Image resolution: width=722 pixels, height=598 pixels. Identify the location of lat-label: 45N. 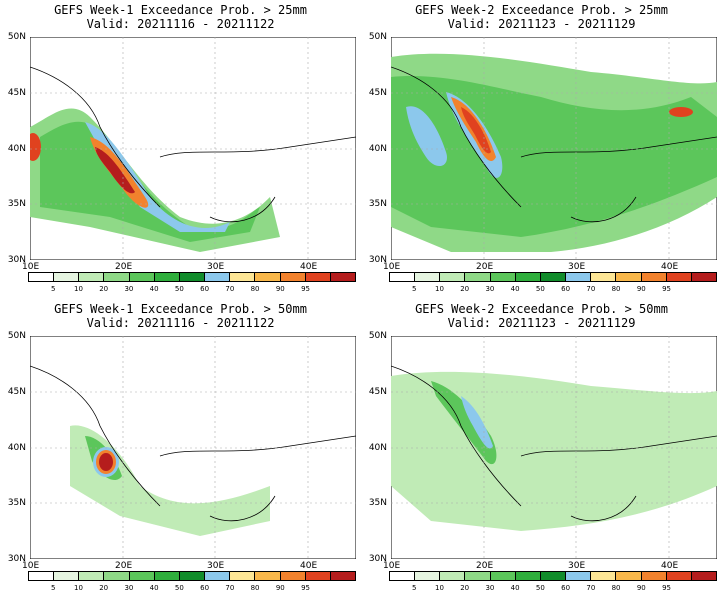
(16, 392).